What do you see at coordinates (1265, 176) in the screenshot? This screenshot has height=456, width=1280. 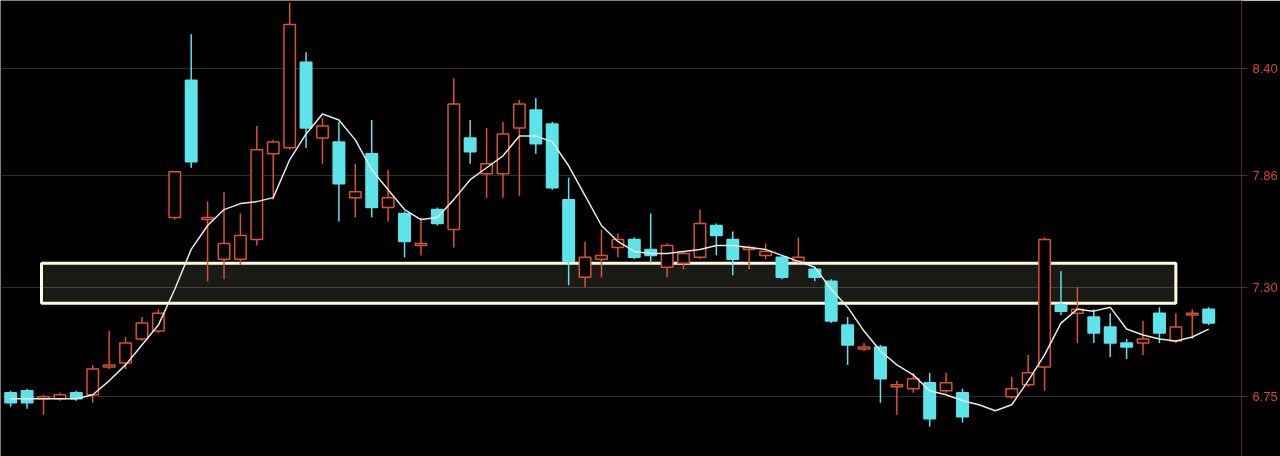 I see `y-tick-label: 7.86` at bounding box center [1265, 176].